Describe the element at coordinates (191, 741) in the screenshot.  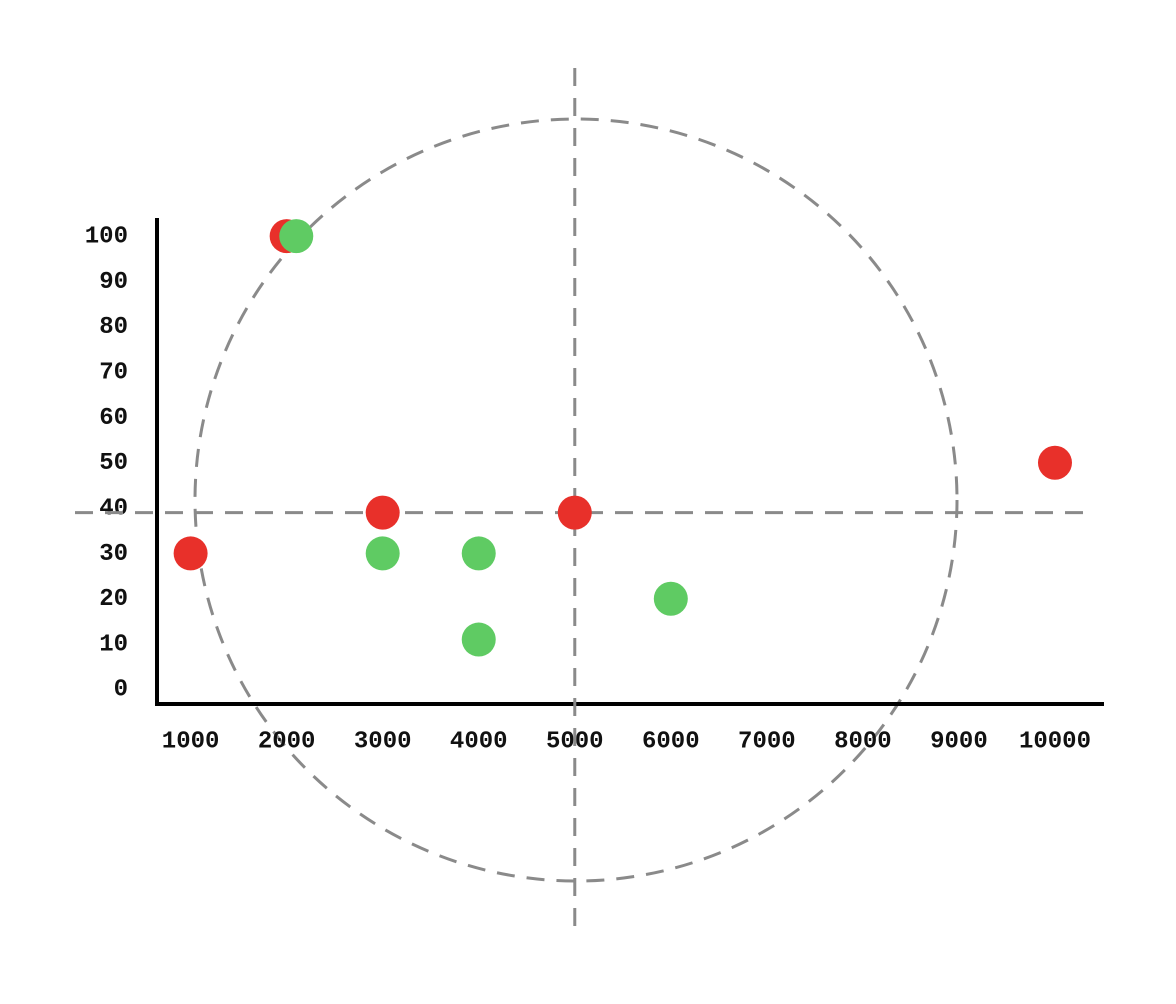
I see `x-tick-label: 1000` at that location.